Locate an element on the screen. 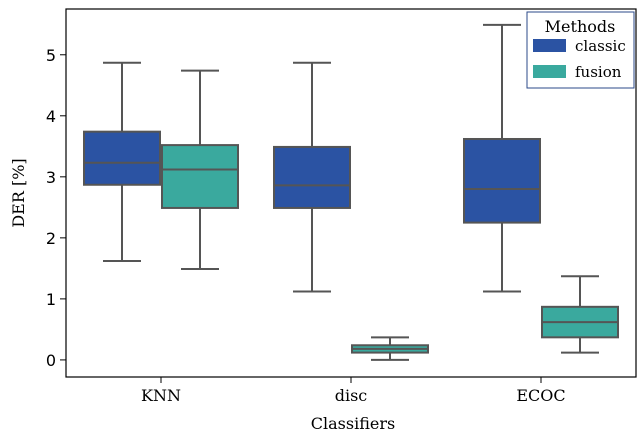  box-classic-disc is located at coordinates (312, 177).